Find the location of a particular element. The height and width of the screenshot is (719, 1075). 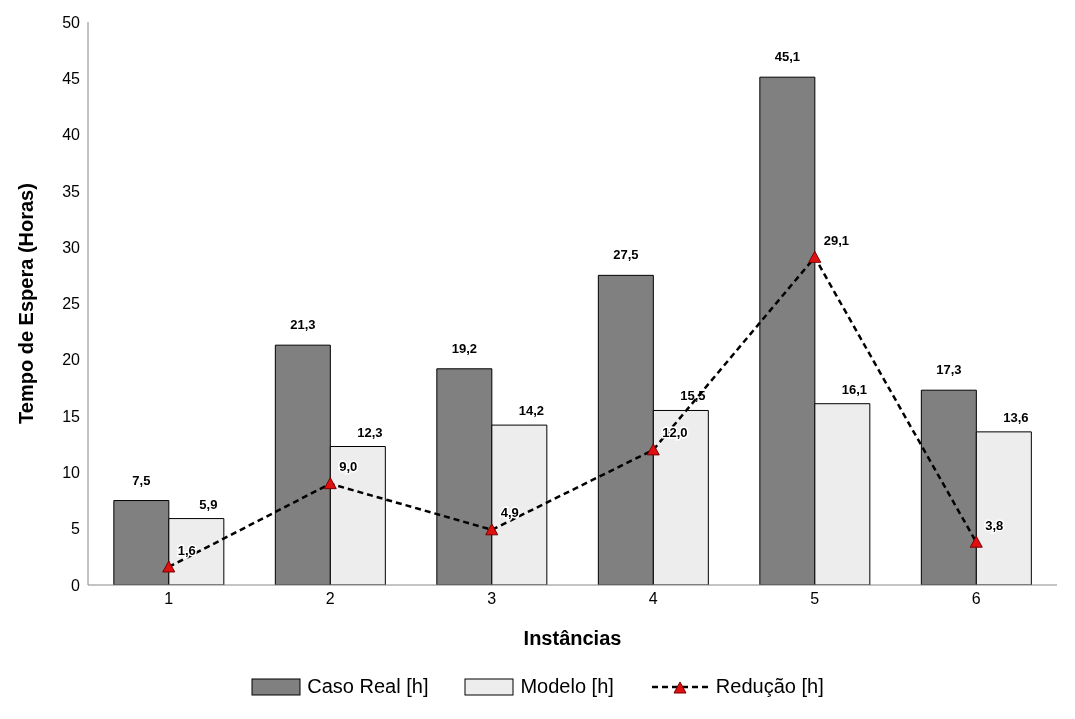

data-label: 7,5 is located at coordinates (141, 480).